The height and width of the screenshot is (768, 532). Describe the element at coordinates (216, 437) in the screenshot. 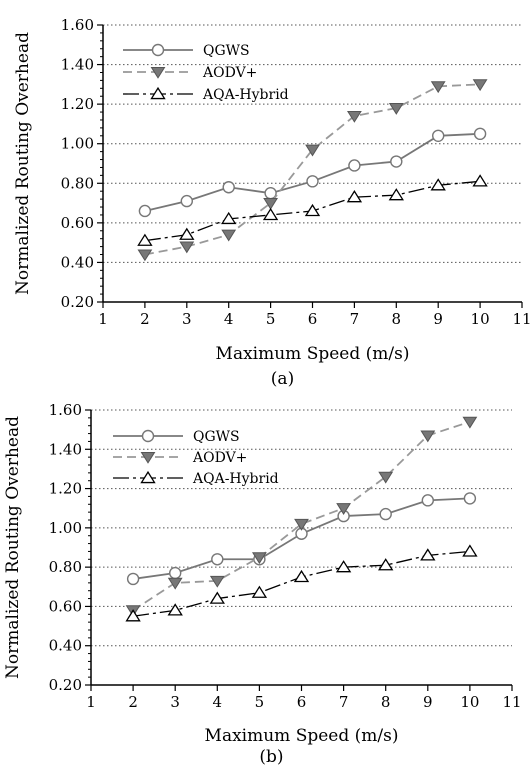

I see `legend-label: QGWS` at that location.